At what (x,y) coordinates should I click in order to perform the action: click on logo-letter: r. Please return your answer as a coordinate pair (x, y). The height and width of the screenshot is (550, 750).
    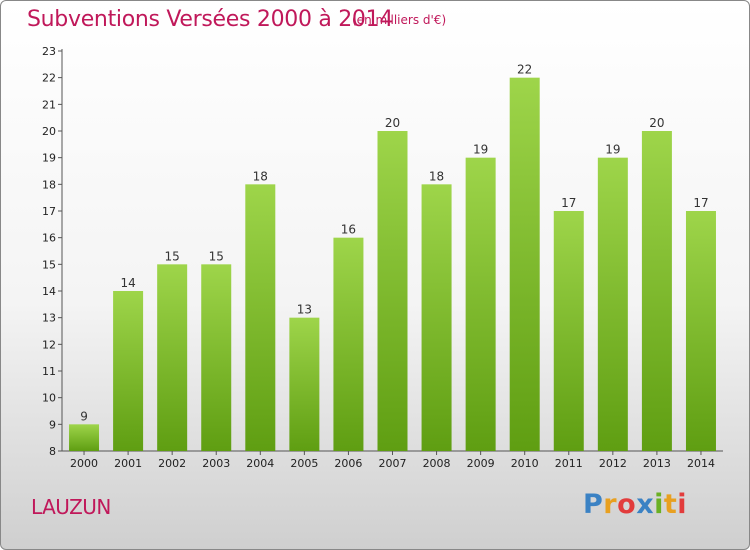
    Looking at the image, I should click on (610, 504).